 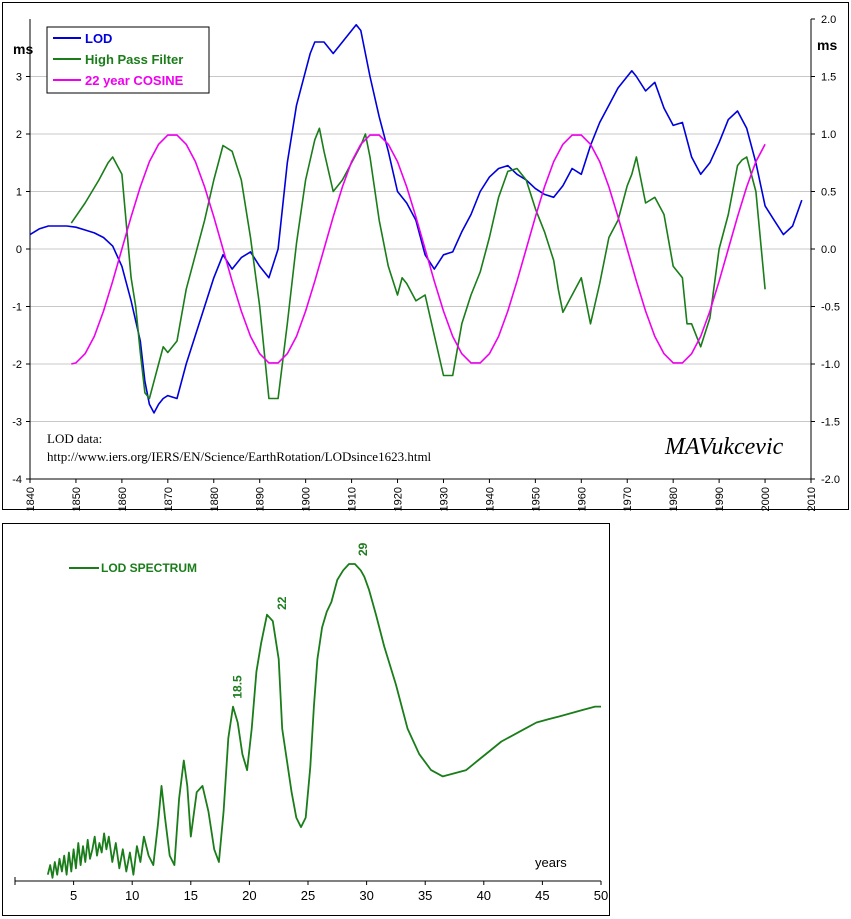 I want to click on peak-labels: 18.5 22 29, so click(x=300, y=620).